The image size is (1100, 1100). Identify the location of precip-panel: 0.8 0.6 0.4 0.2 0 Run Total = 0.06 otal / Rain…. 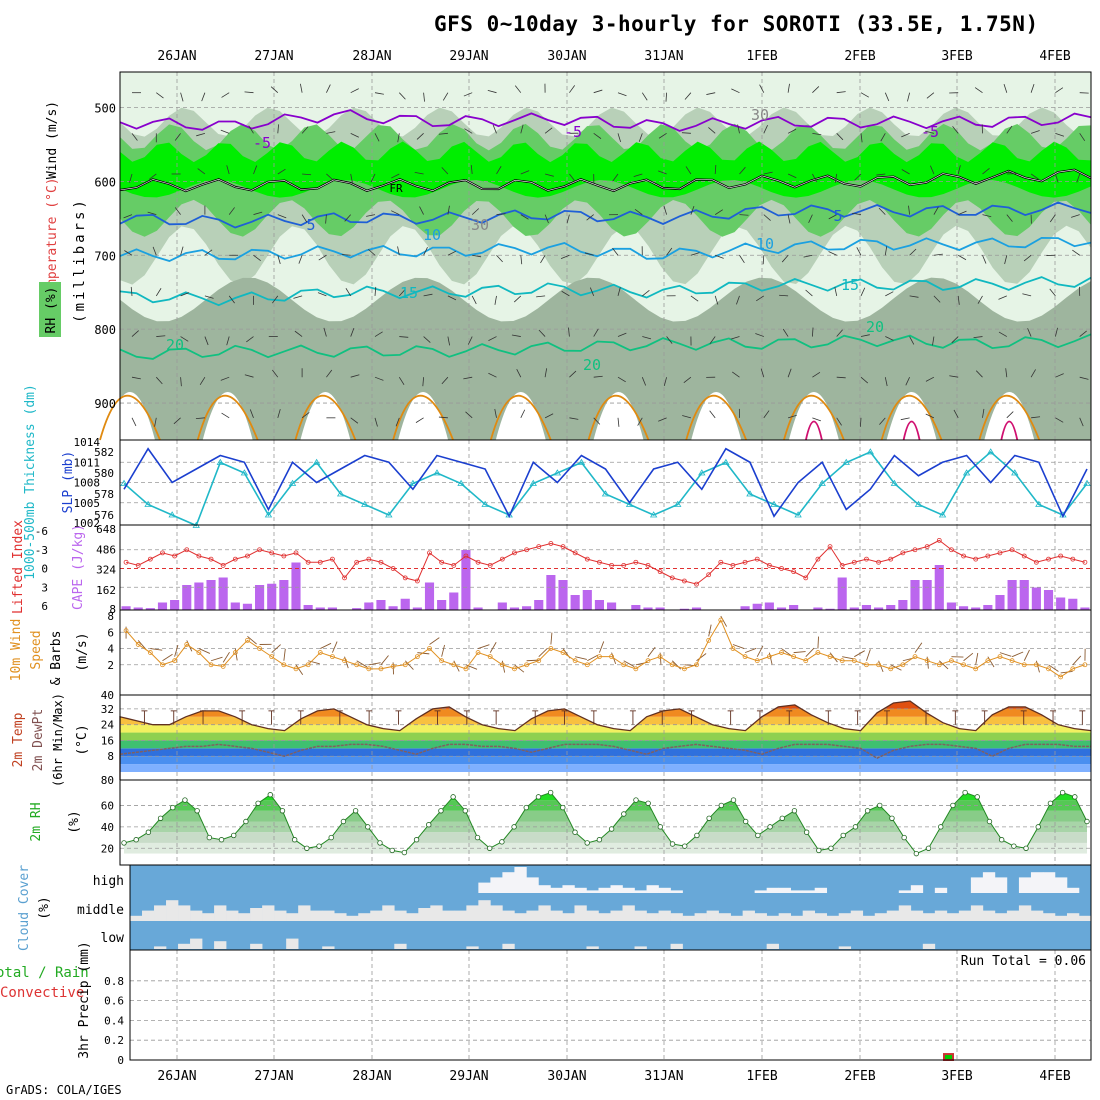
(546, 1004).